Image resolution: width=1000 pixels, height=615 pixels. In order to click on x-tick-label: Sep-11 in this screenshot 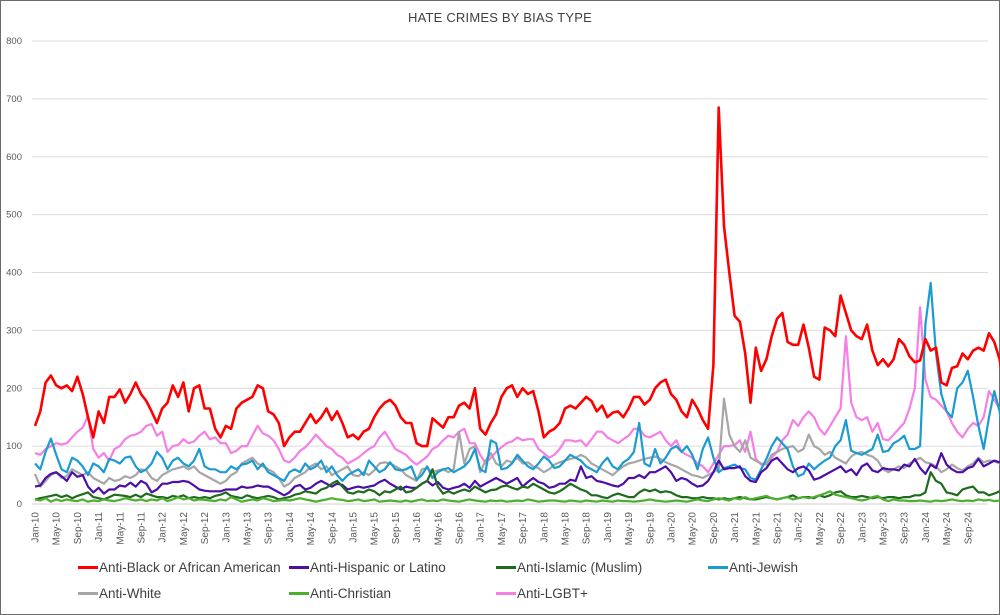, I will do `click(142, 528)`.